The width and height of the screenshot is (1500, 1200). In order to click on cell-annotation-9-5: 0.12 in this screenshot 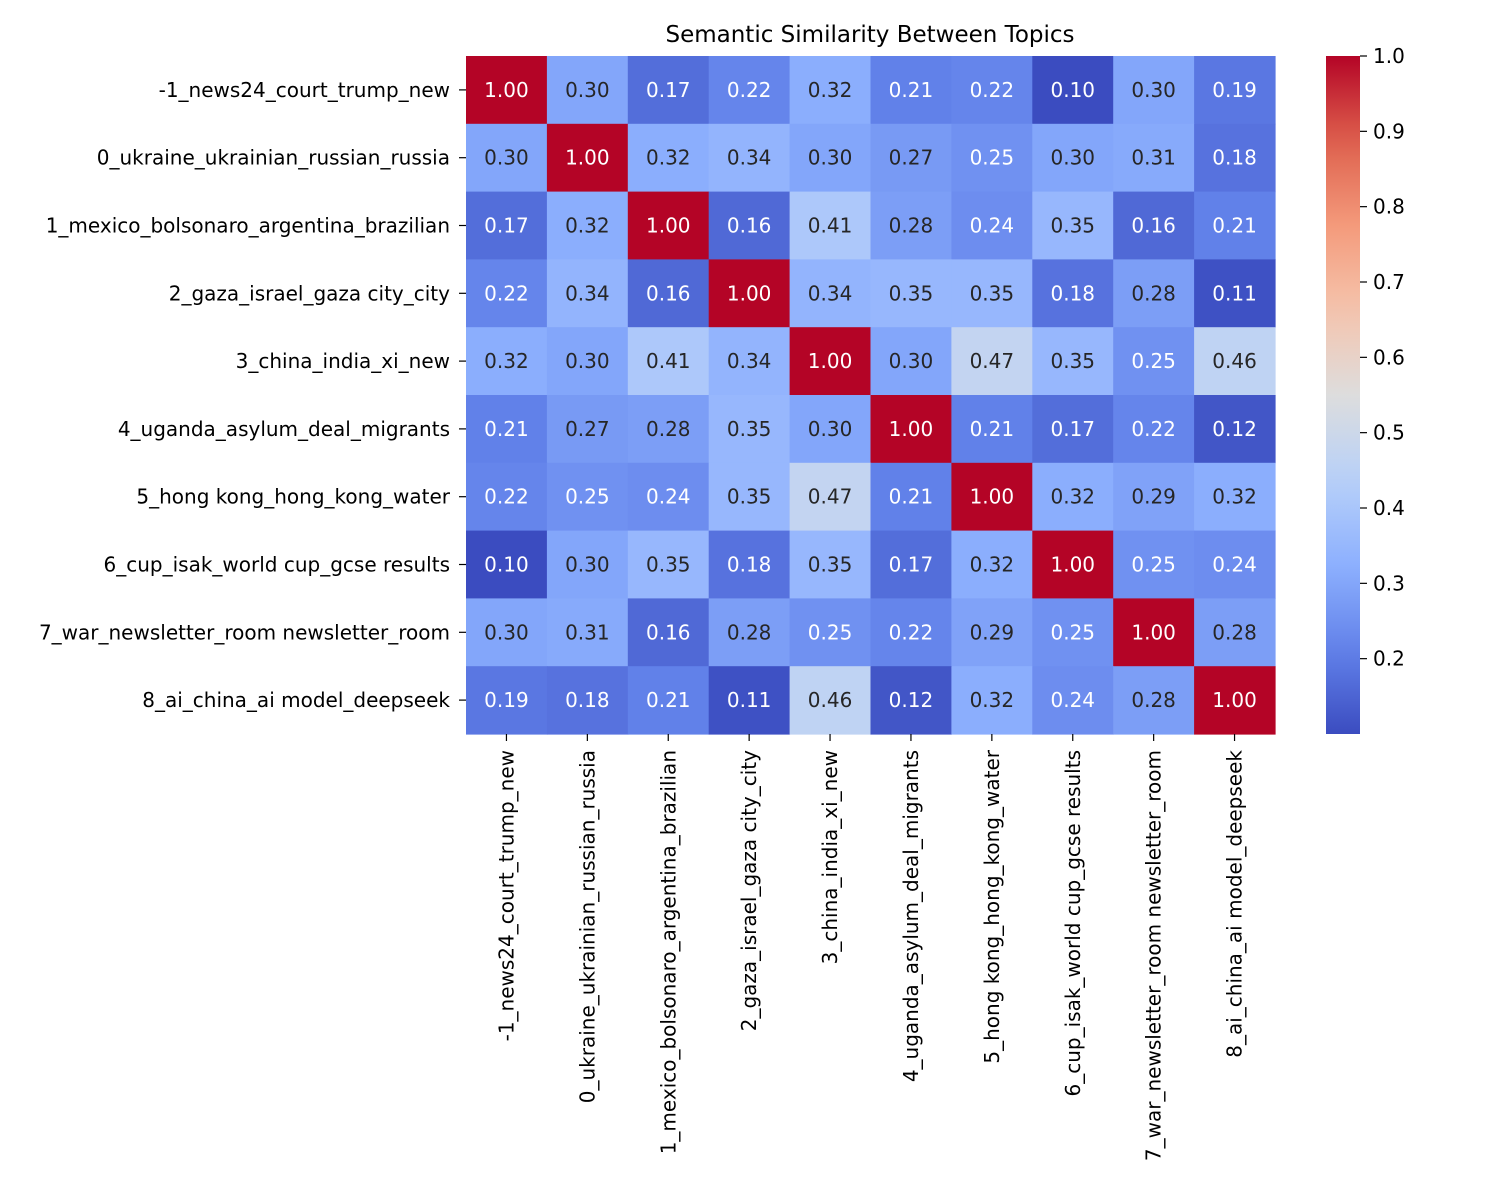, I will do `click(911, 700)`.